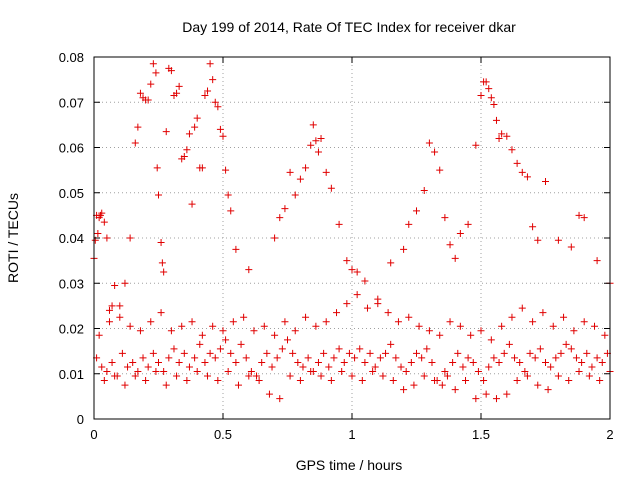 This screenshot has height=480, width=640. Describe the element at coordinates (71, 148) in the screenshot. I see `y-tick-label: 0.06` at that location.